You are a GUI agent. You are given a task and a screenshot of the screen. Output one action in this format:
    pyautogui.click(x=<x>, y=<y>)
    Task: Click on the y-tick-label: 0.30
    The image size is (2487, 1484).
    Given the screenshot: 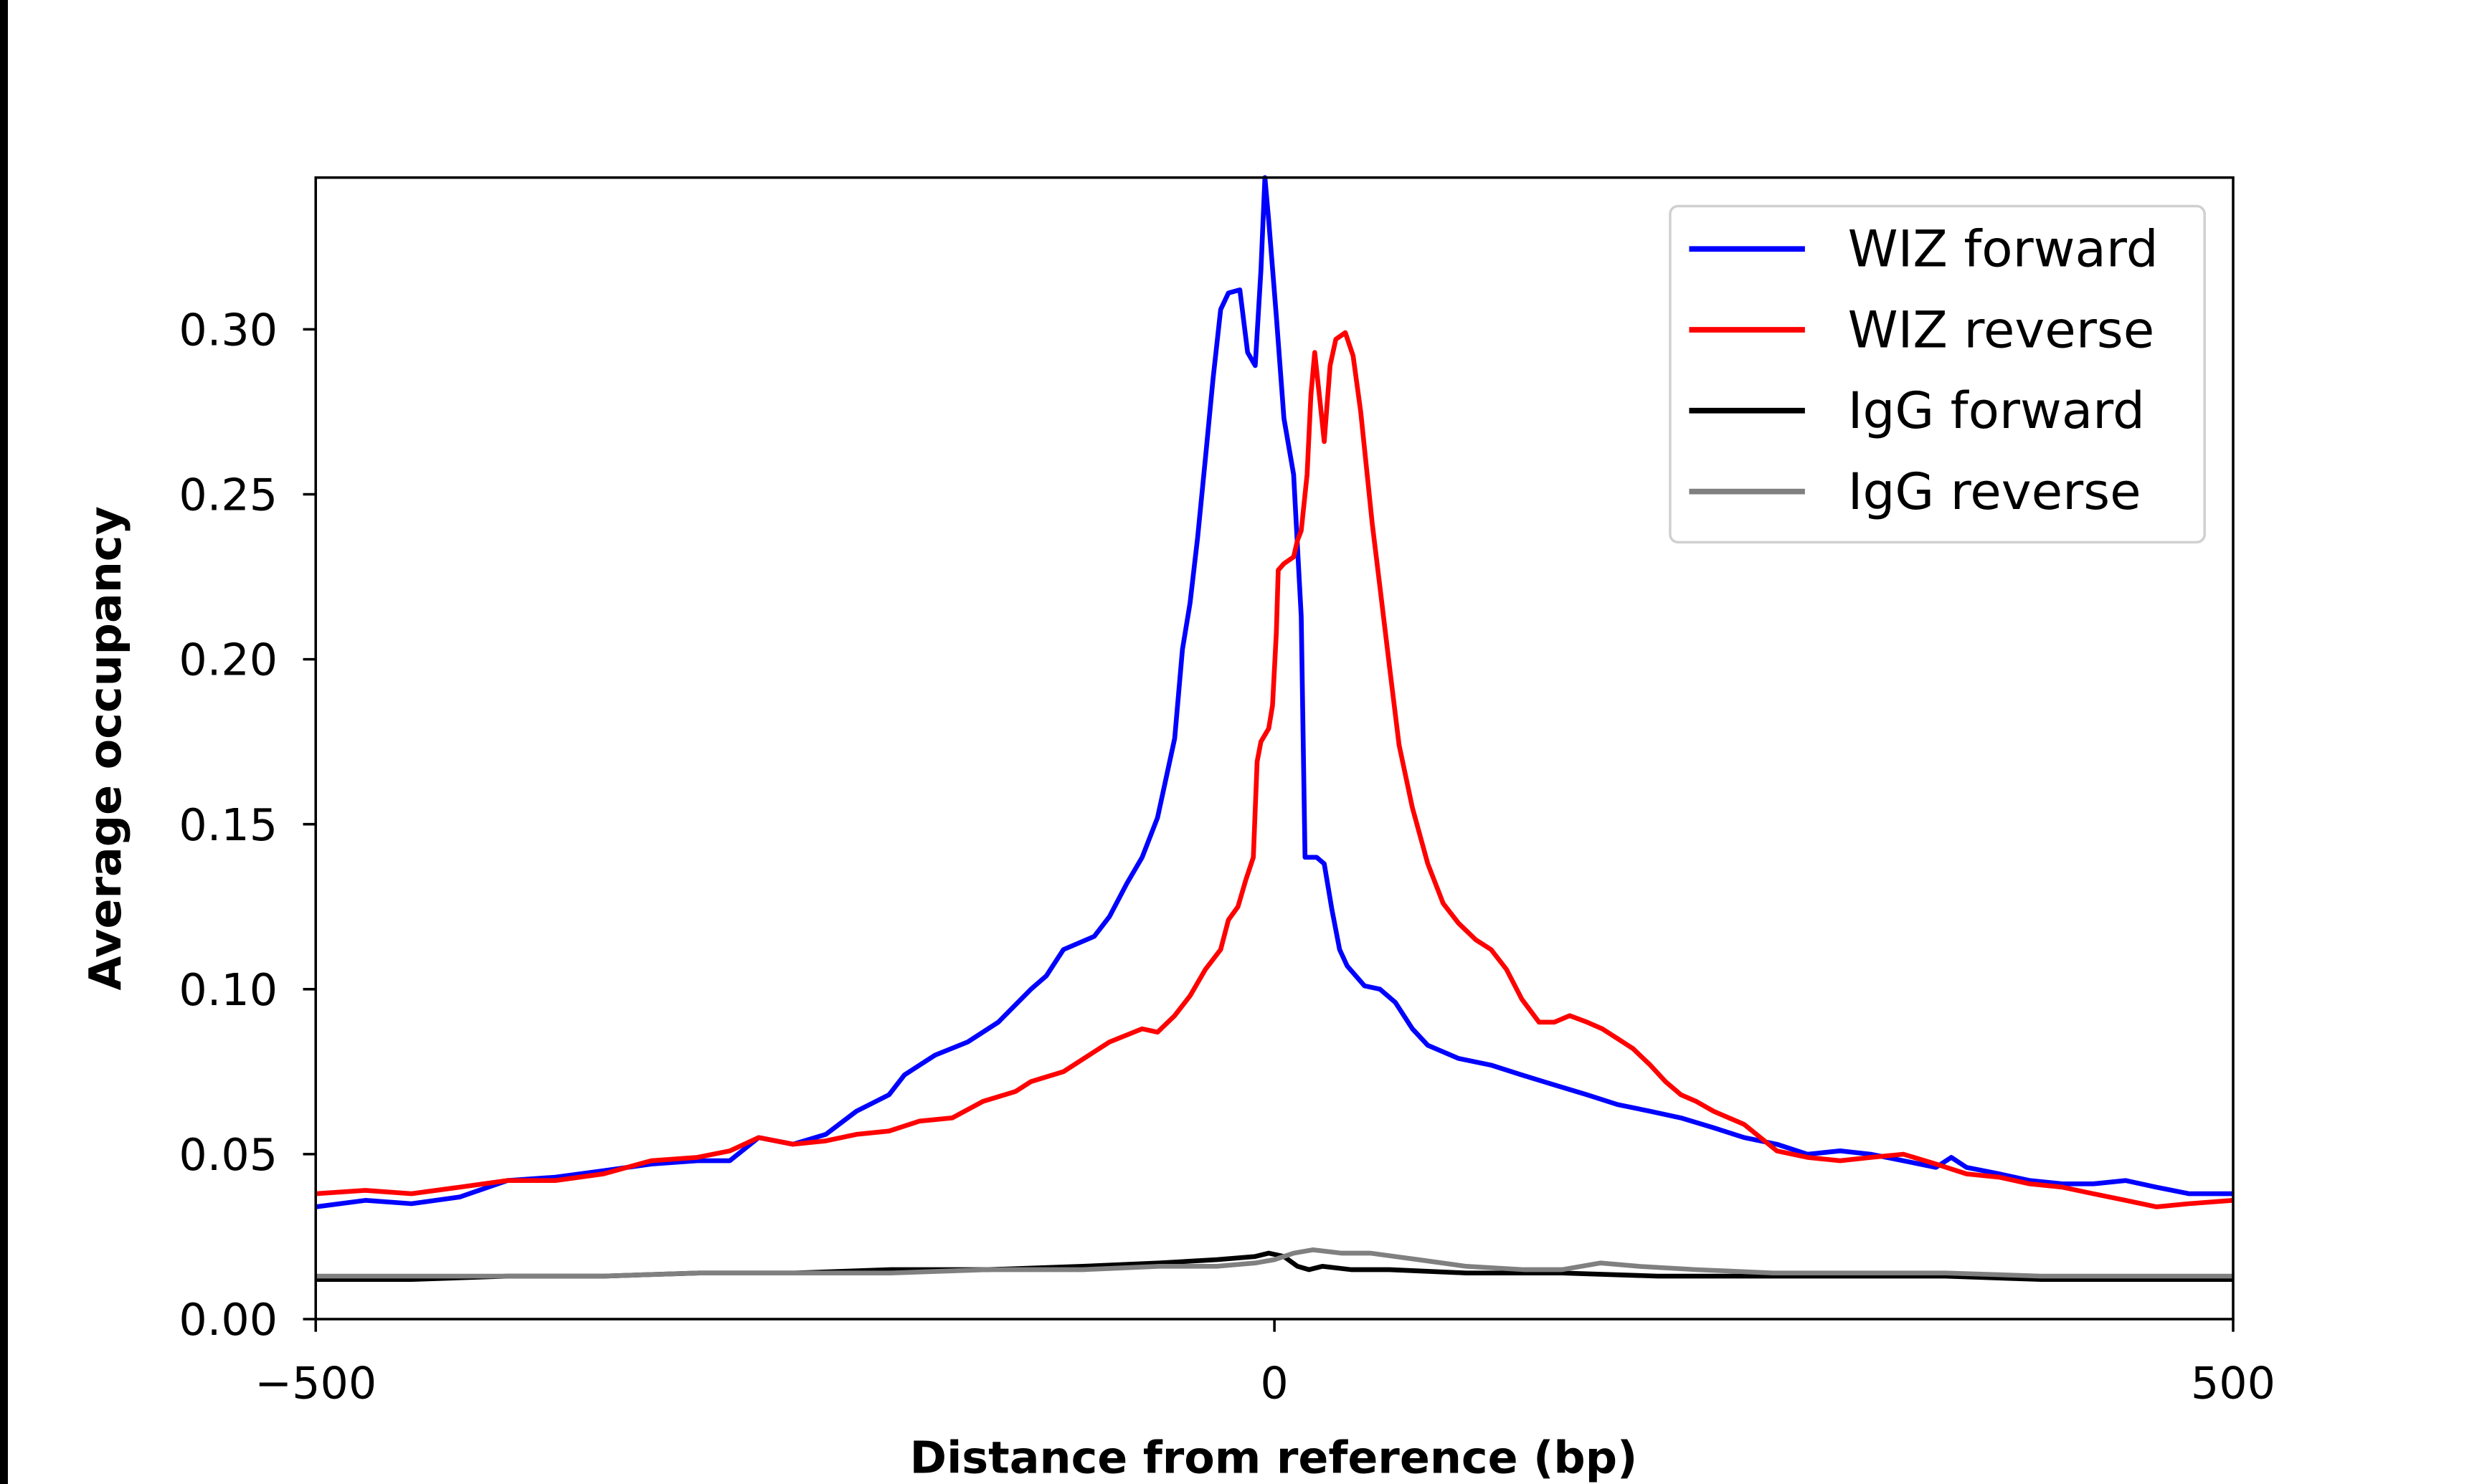 What is the action you would take?
    pyautogui.click(x=228, y=331)
    